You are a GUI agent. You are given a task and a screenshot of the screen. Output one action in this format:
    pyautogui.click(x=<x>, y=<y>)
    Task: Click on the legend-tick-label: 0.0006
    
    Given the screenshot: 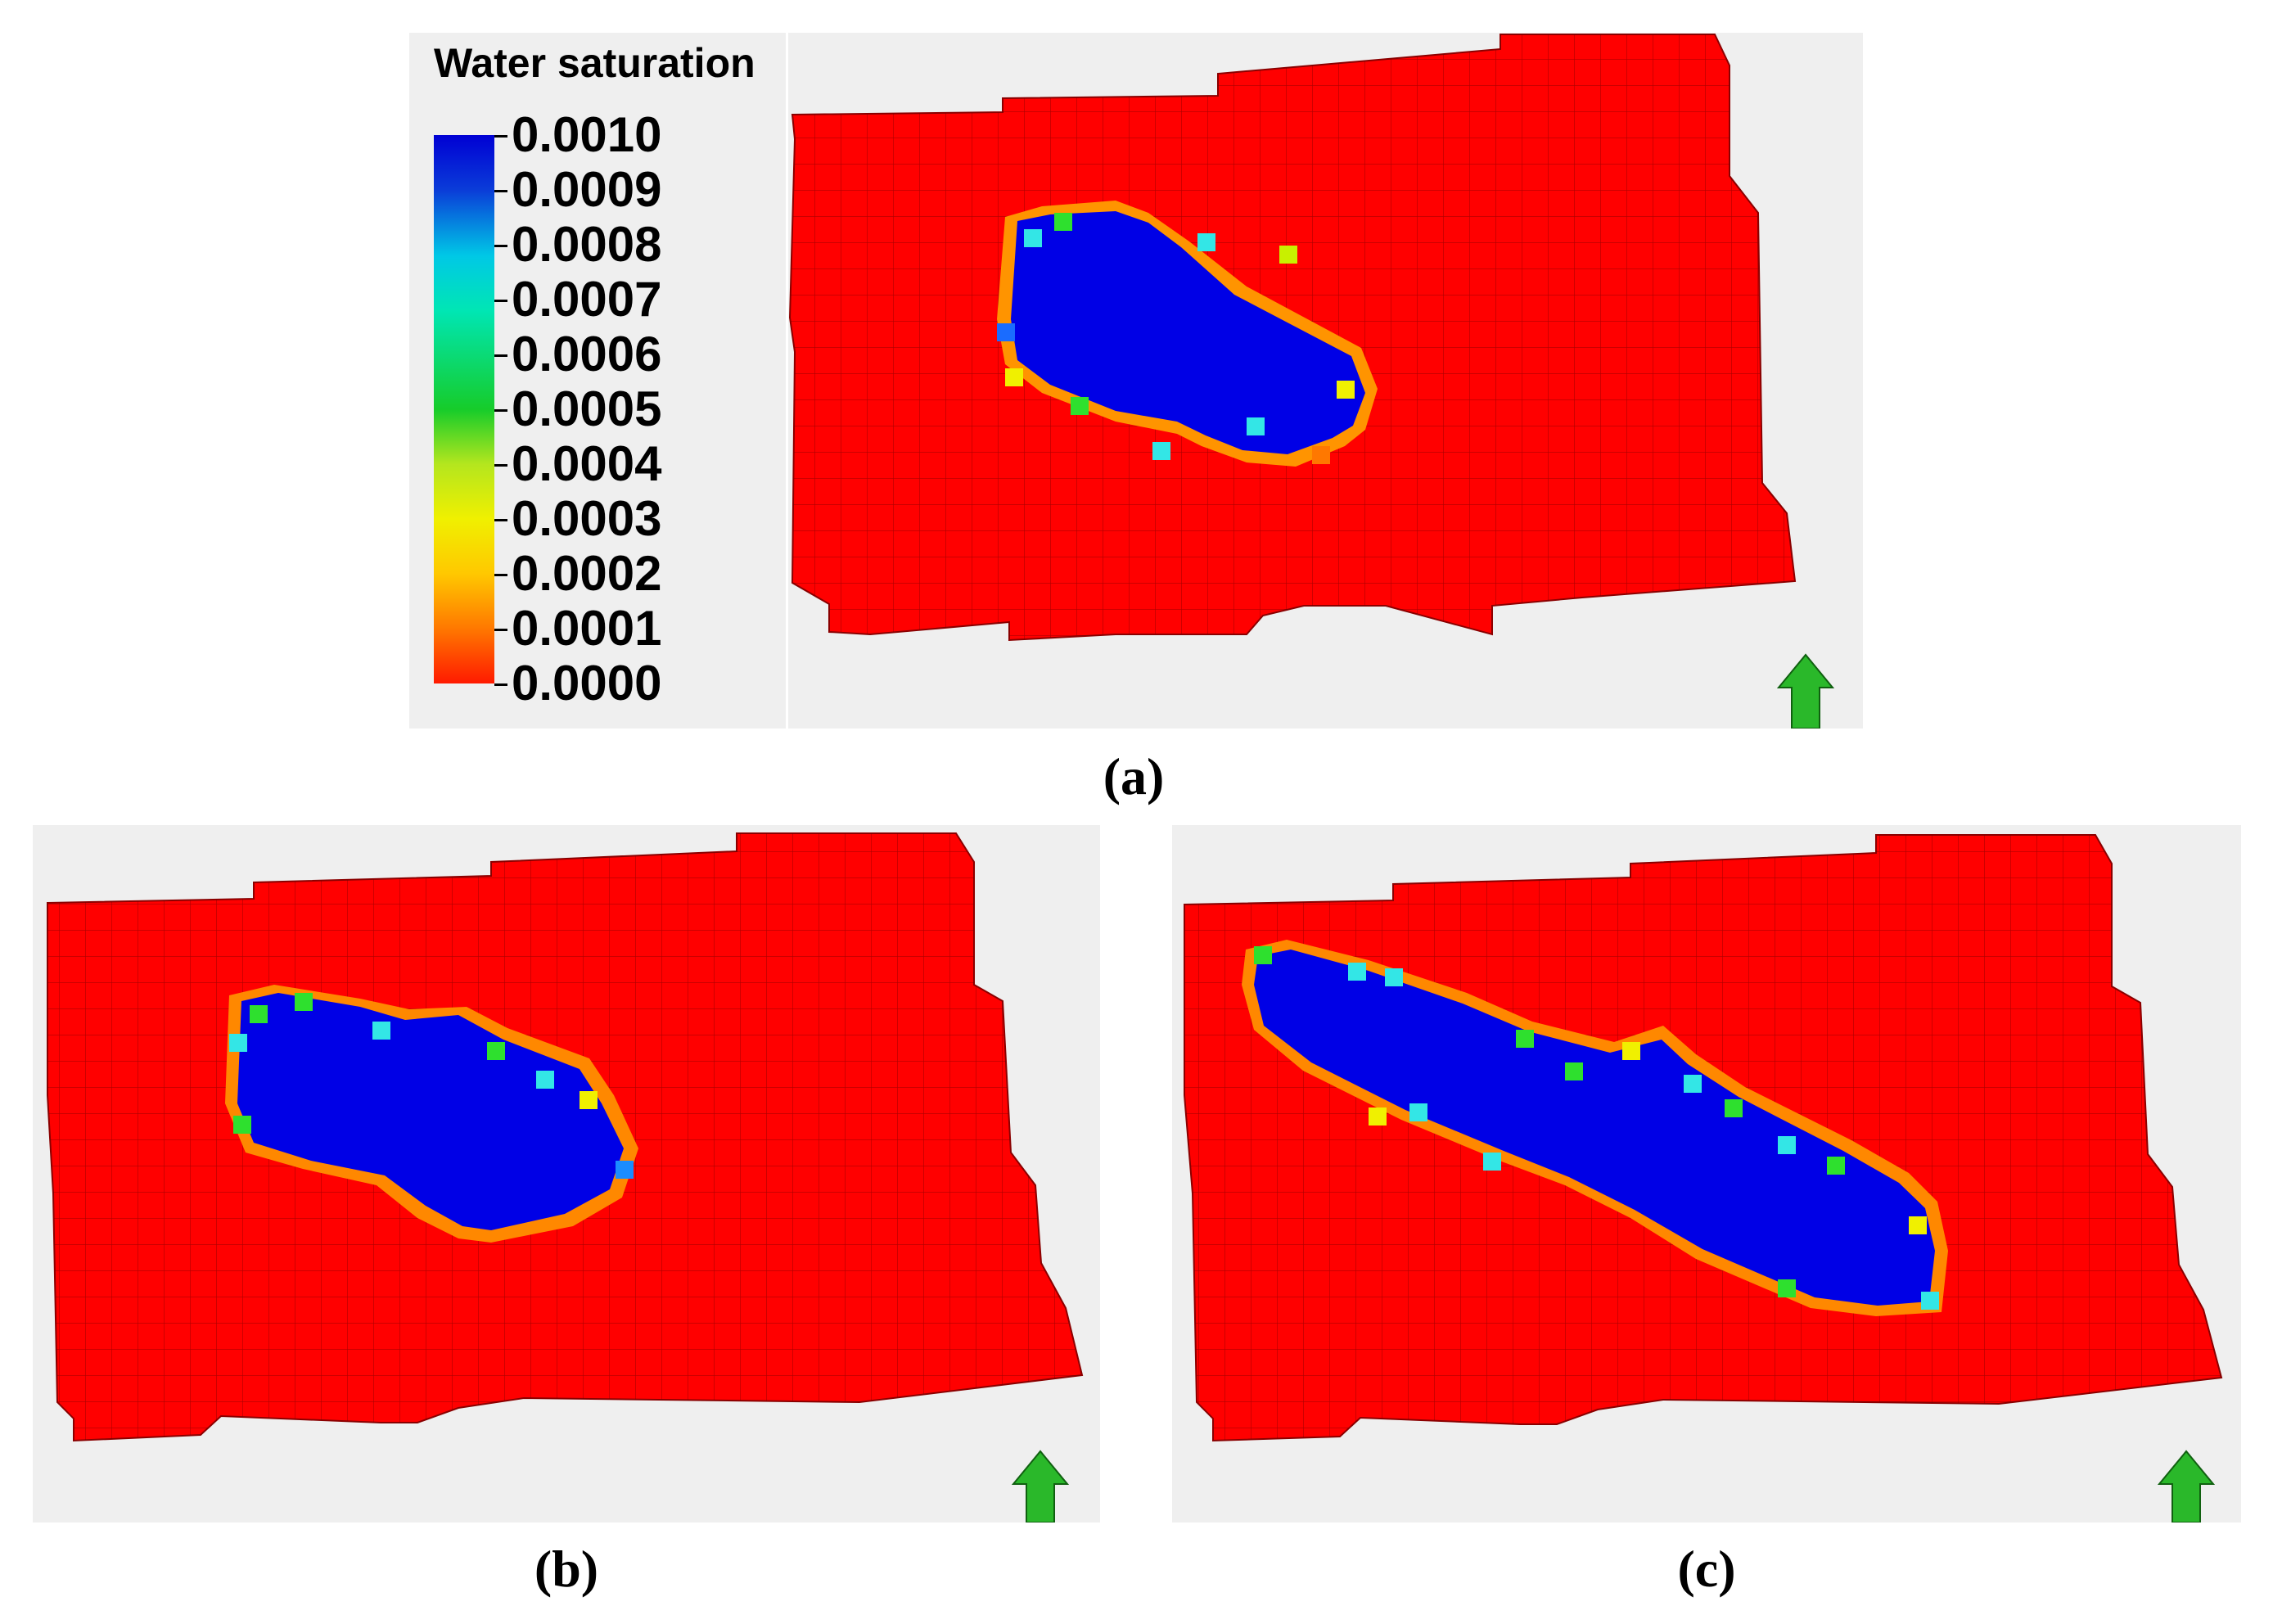 What is the action you would take?
    pyautogui.click(x=587, y=354)
    